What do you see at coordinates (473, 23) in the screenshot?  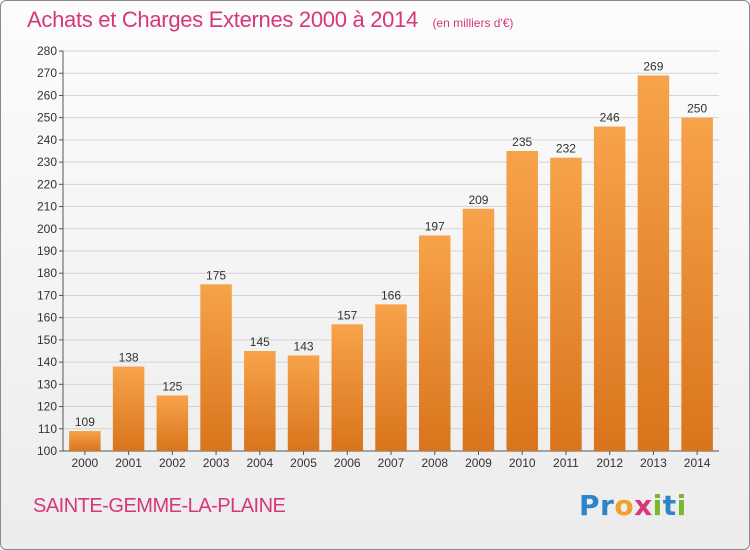 I see `chart-subtitle: (en milliers d'€)` at bounding box center [473, 23].